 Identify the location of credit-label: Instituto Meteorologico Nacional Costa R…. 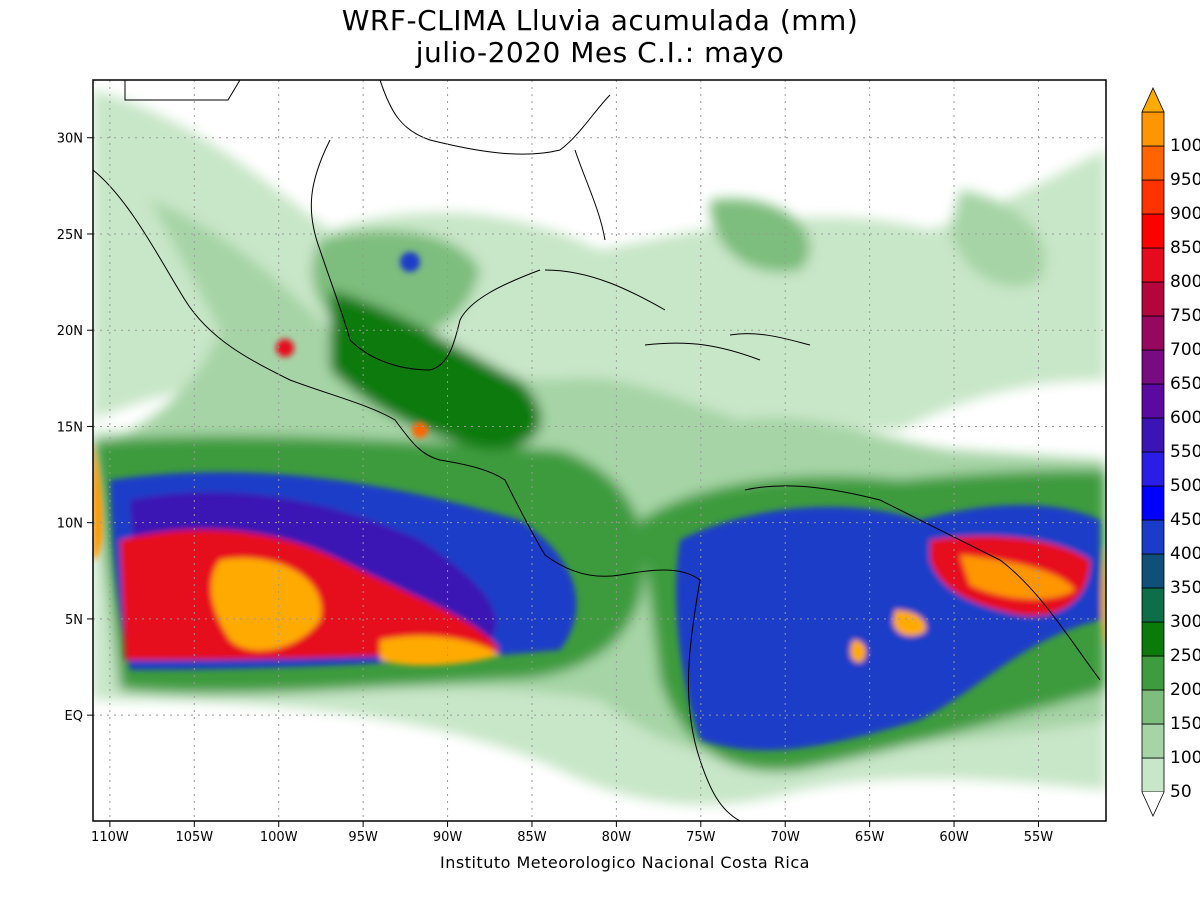
(625, 862).